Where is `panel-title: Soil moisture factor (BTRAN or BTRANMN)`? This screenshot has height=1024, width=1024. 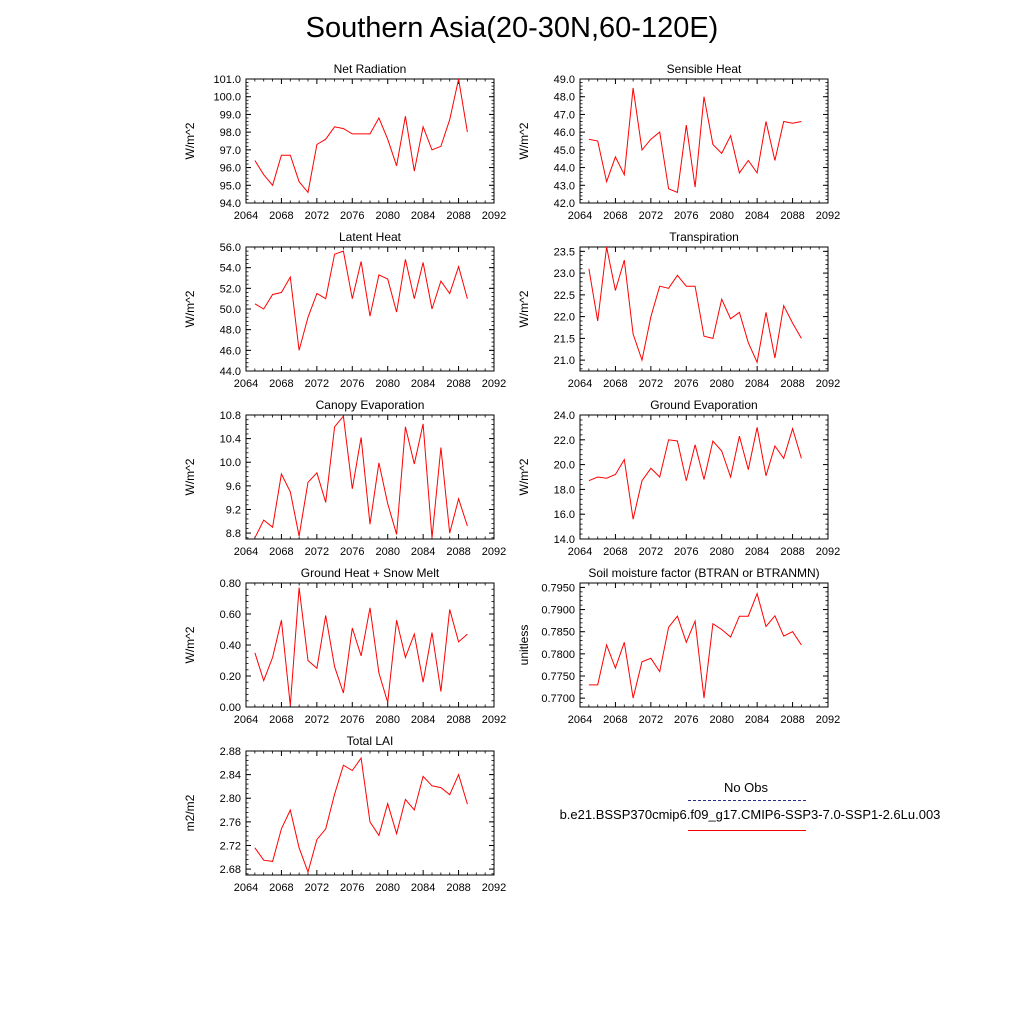 panel-title: Soil moisture factor (BTRAN or BTRANMN) is located at coordinates (703, 573).